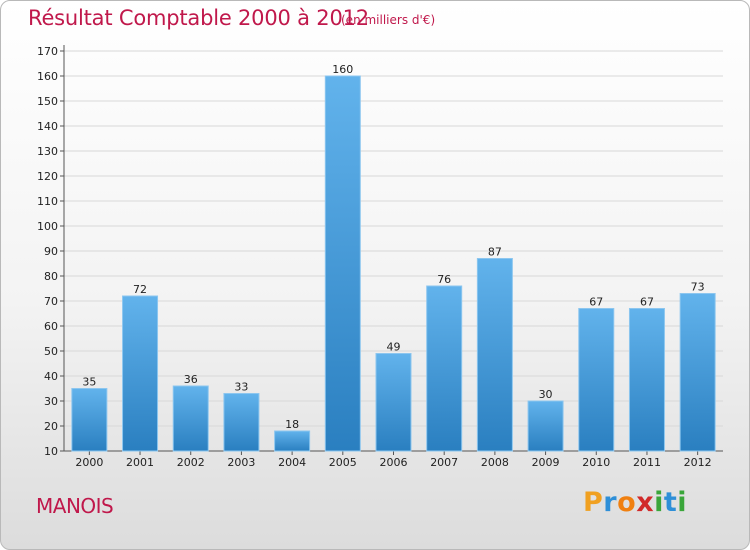 The width and height of the screenshot is (750, 550). What do you see at coordinates (51, 326) in the screenshot?
I see `y-tick-label: 60` at bounding box center [51, 326].